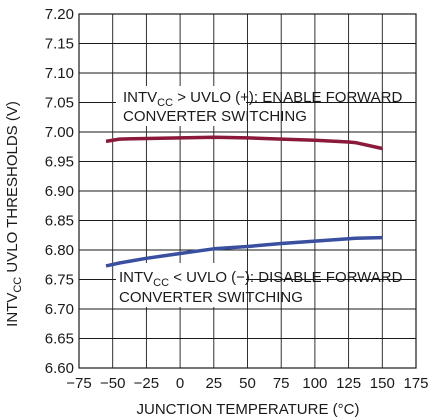 This screenshot has width=443, height=420. I want to click on y-axis-label: INTVCC UVLO THRESHOLDS (V), so click(14, 214).